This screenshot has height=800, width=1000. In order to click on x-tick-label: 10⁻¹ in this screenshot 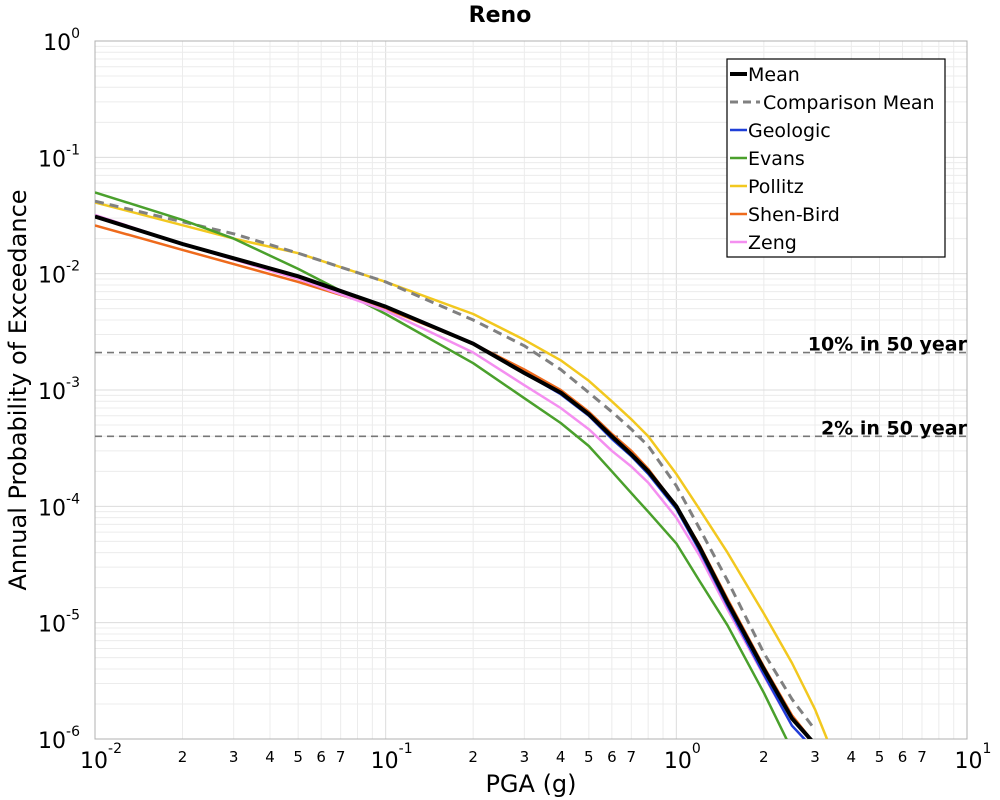, I will do `click(392, 757)`.